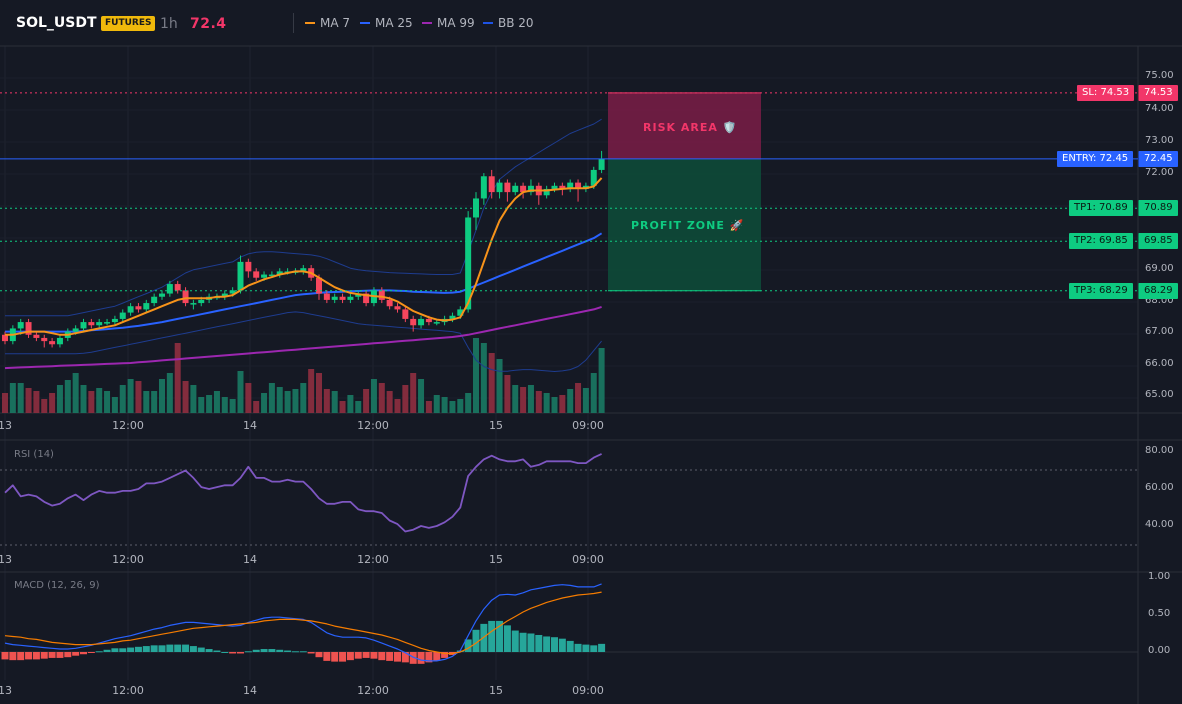 This screenshot has width=1182, height=704. What do you see at coordinates (1159, 650) in the screenshot?
I see `macd-axis-label: 0.00` at bounding box center [1159, 650].